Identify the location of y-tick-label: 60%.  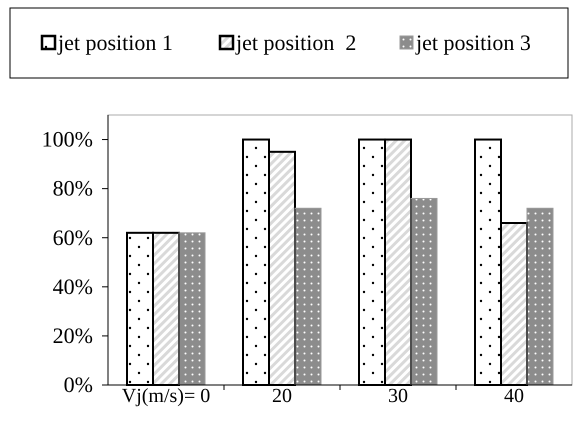
(72, 237).